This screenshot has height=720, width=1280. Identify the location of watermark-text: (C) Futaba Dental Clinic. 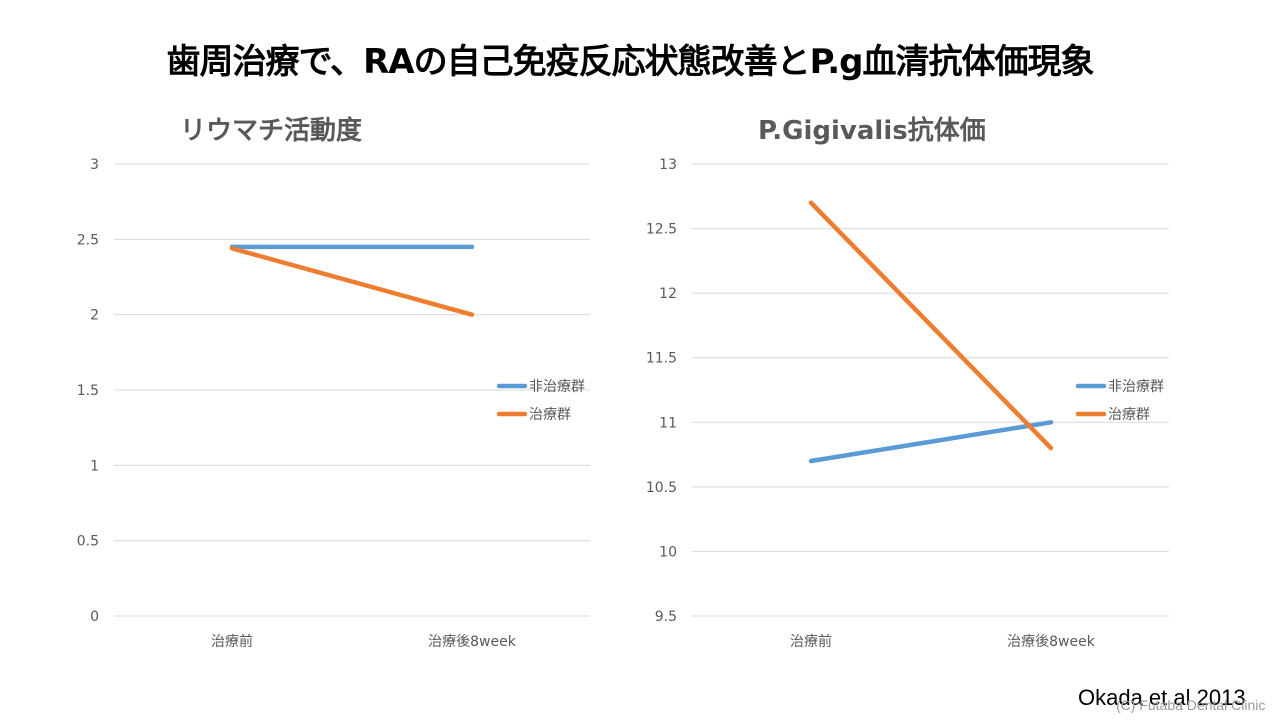
(1191, 705).